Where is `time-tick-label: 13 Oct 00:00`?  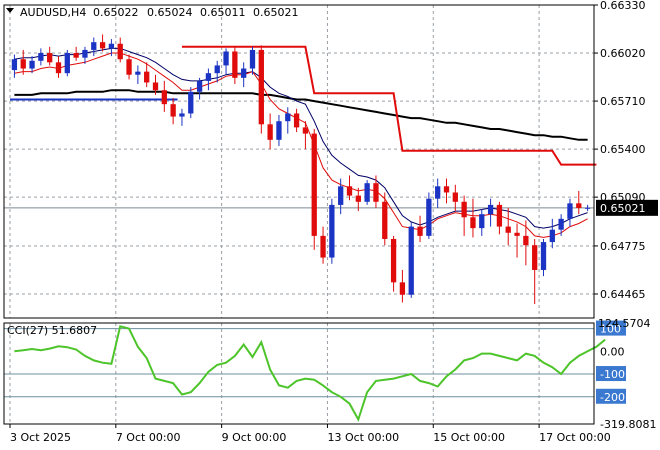
time-tick-label: 13 Oct 00:00 is located at coordinates (363, 437).